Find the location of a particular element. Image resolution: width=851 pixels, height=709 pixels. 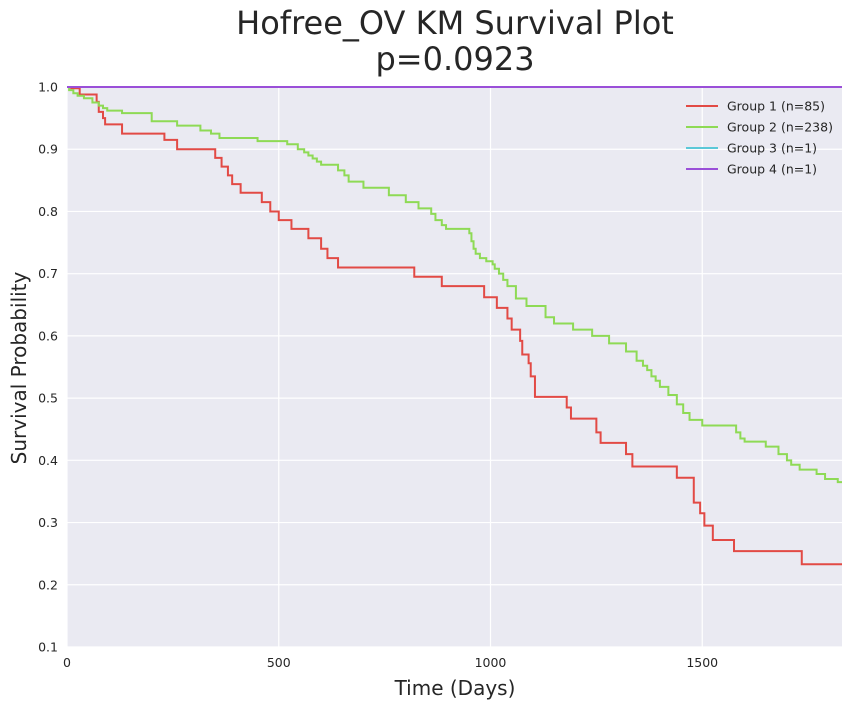

y-tick-label: 0.6 is located at coordinates (48, 335).